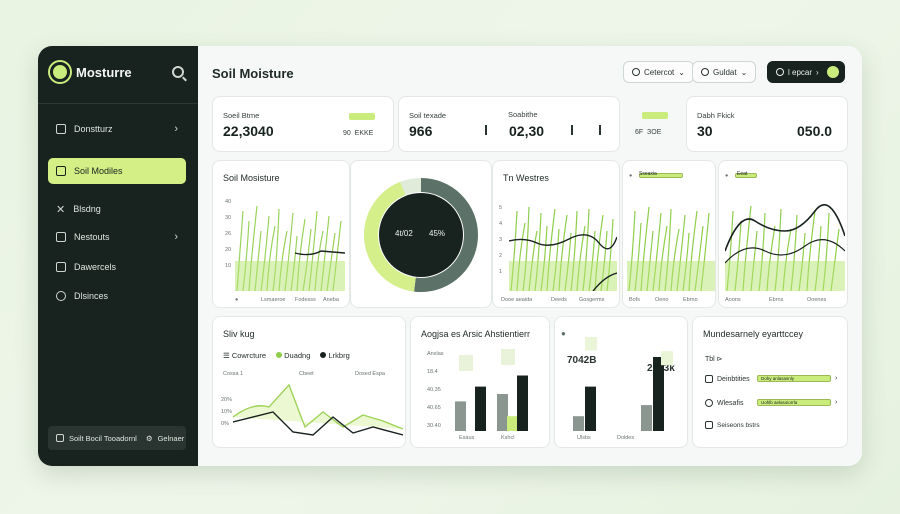  What do you see at coordinates (501, 224) in the screenshot?
I see `y-tick: 4` at bounding box center [501, 224].